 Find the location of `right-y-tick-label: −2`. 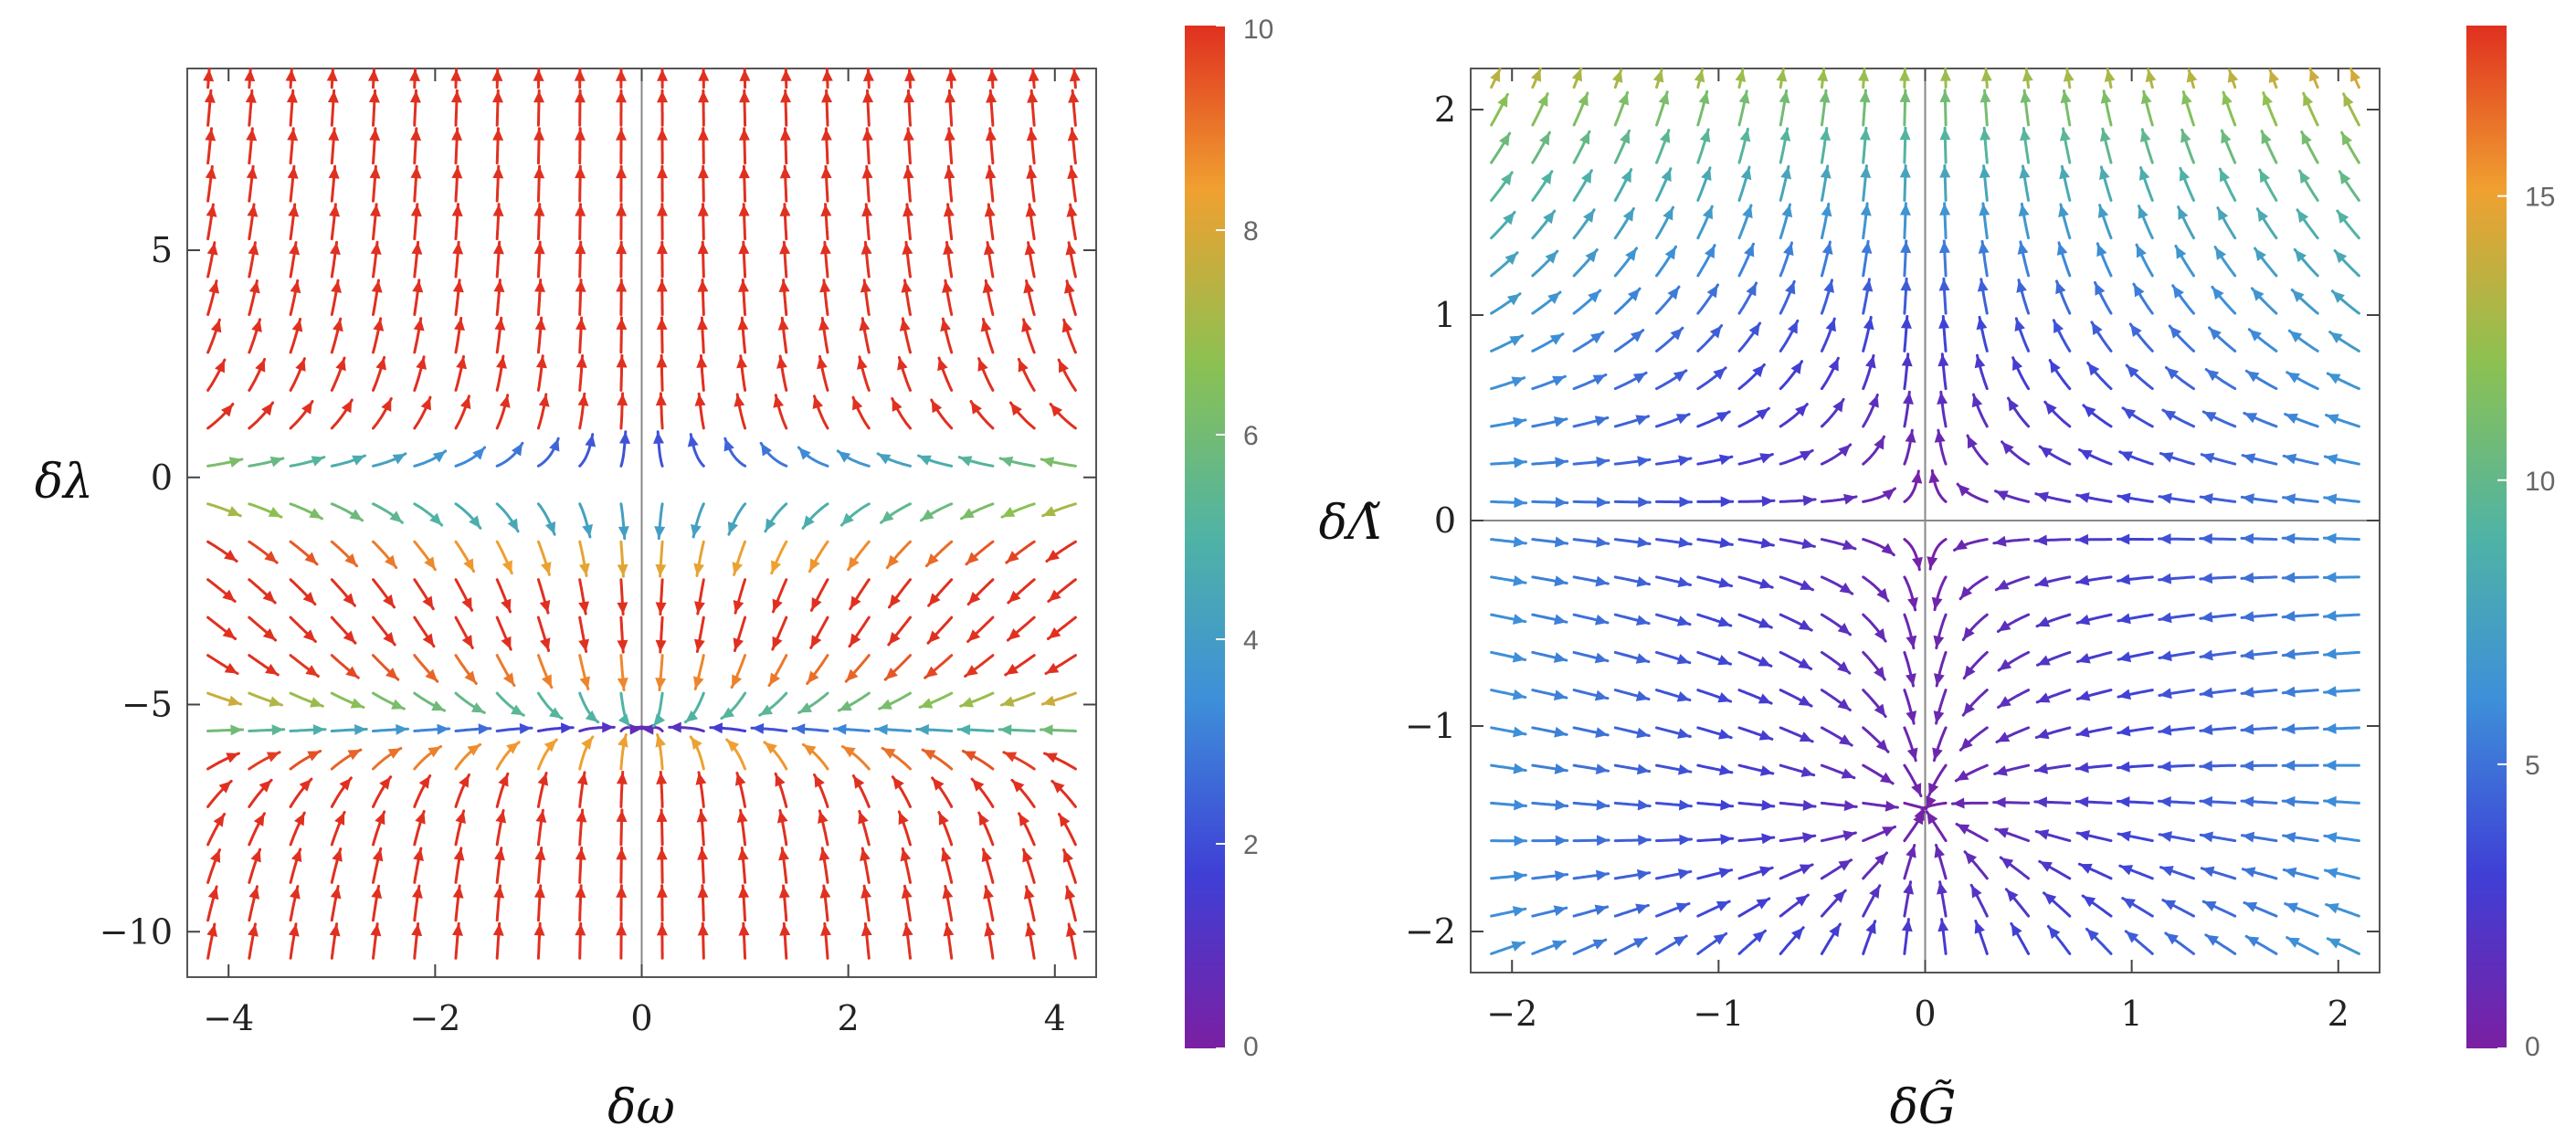

right-y-tick-label: −2 is located at coordinates (1430, 932).